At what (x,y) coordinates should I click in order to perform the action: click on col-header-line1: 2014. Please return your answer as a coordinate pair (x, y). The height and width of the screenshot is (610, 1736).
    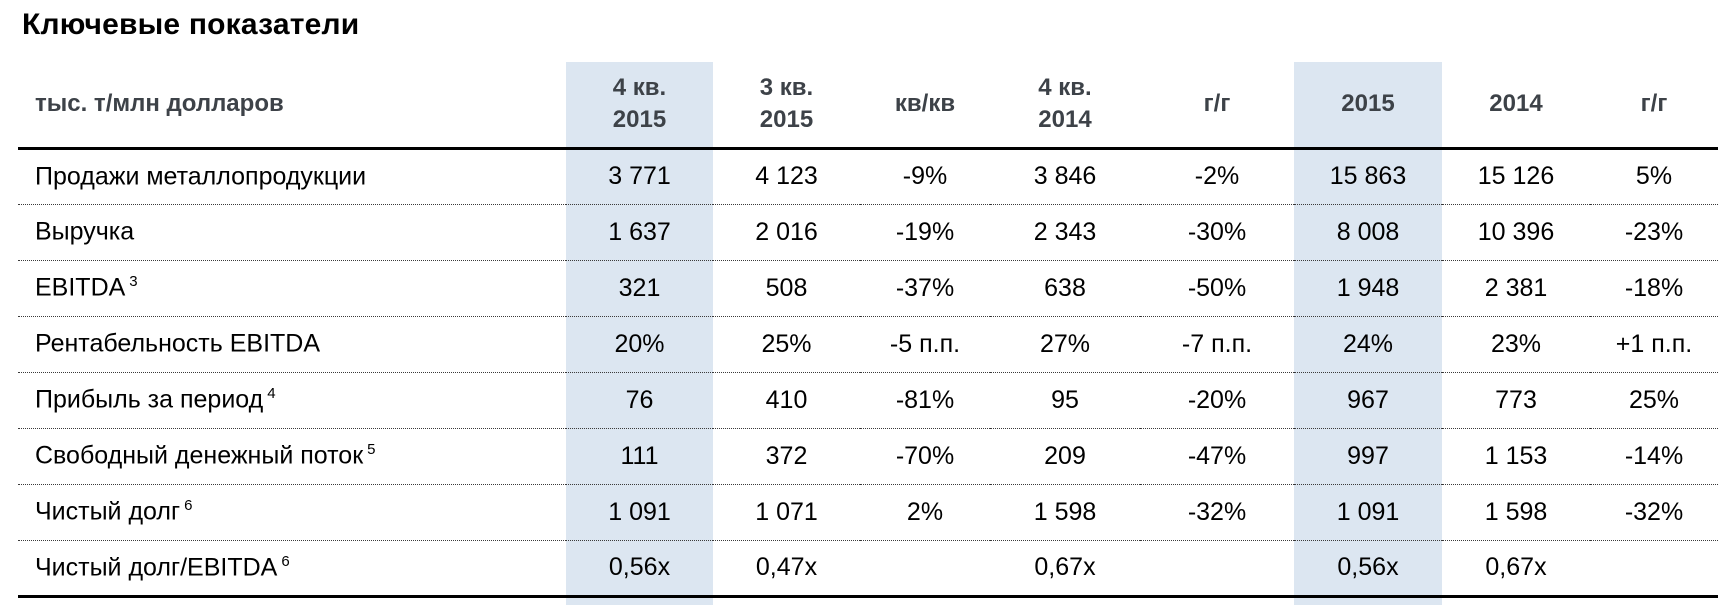
    Looking at the image, I should click on (1516, 104).